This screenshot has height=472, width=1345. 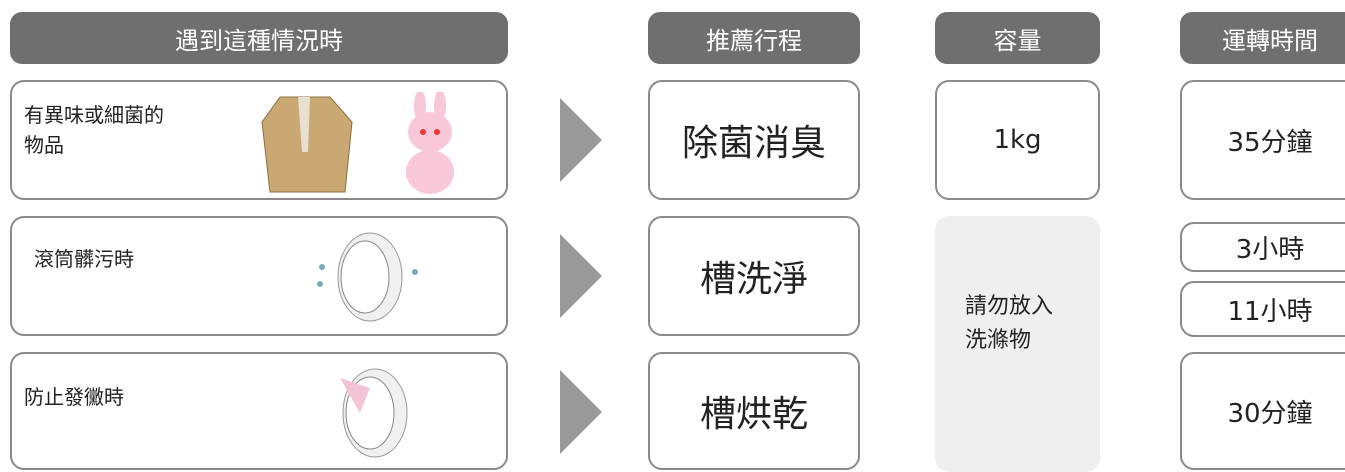 I want to click on course: 槽洗淨, so click(x=754, y=276).